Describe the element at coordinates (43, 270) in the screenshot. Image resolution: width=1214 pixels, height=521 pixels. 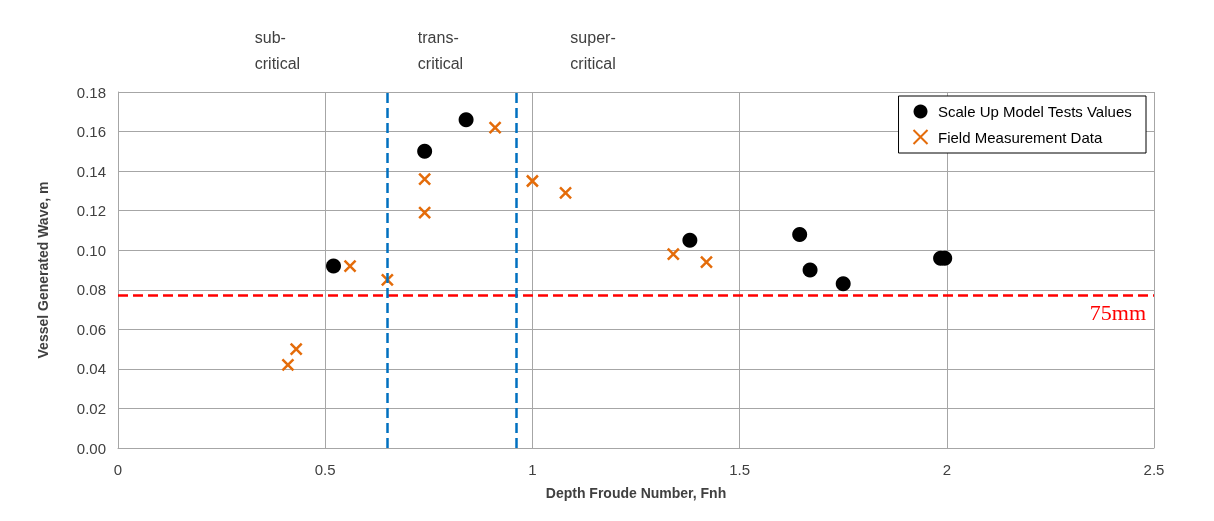
I see `y-axis-title: Vessel Generated Wave, m` at that location.